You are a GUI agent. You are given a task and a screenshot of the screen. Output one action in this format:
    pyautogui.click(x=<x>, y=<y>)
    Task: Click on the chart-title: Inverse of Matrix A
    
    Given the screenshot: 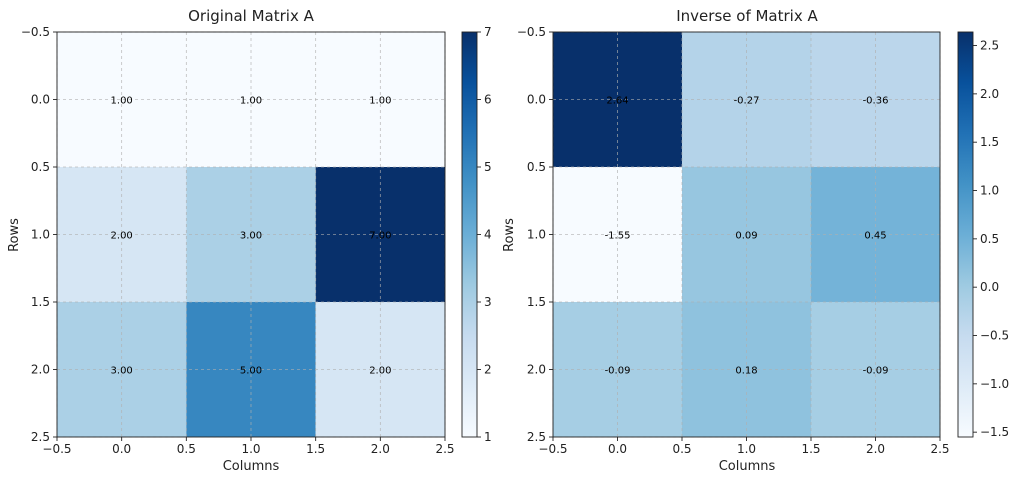 What is the action you would take?
    pyautogui.click(x=747, y=16)
    